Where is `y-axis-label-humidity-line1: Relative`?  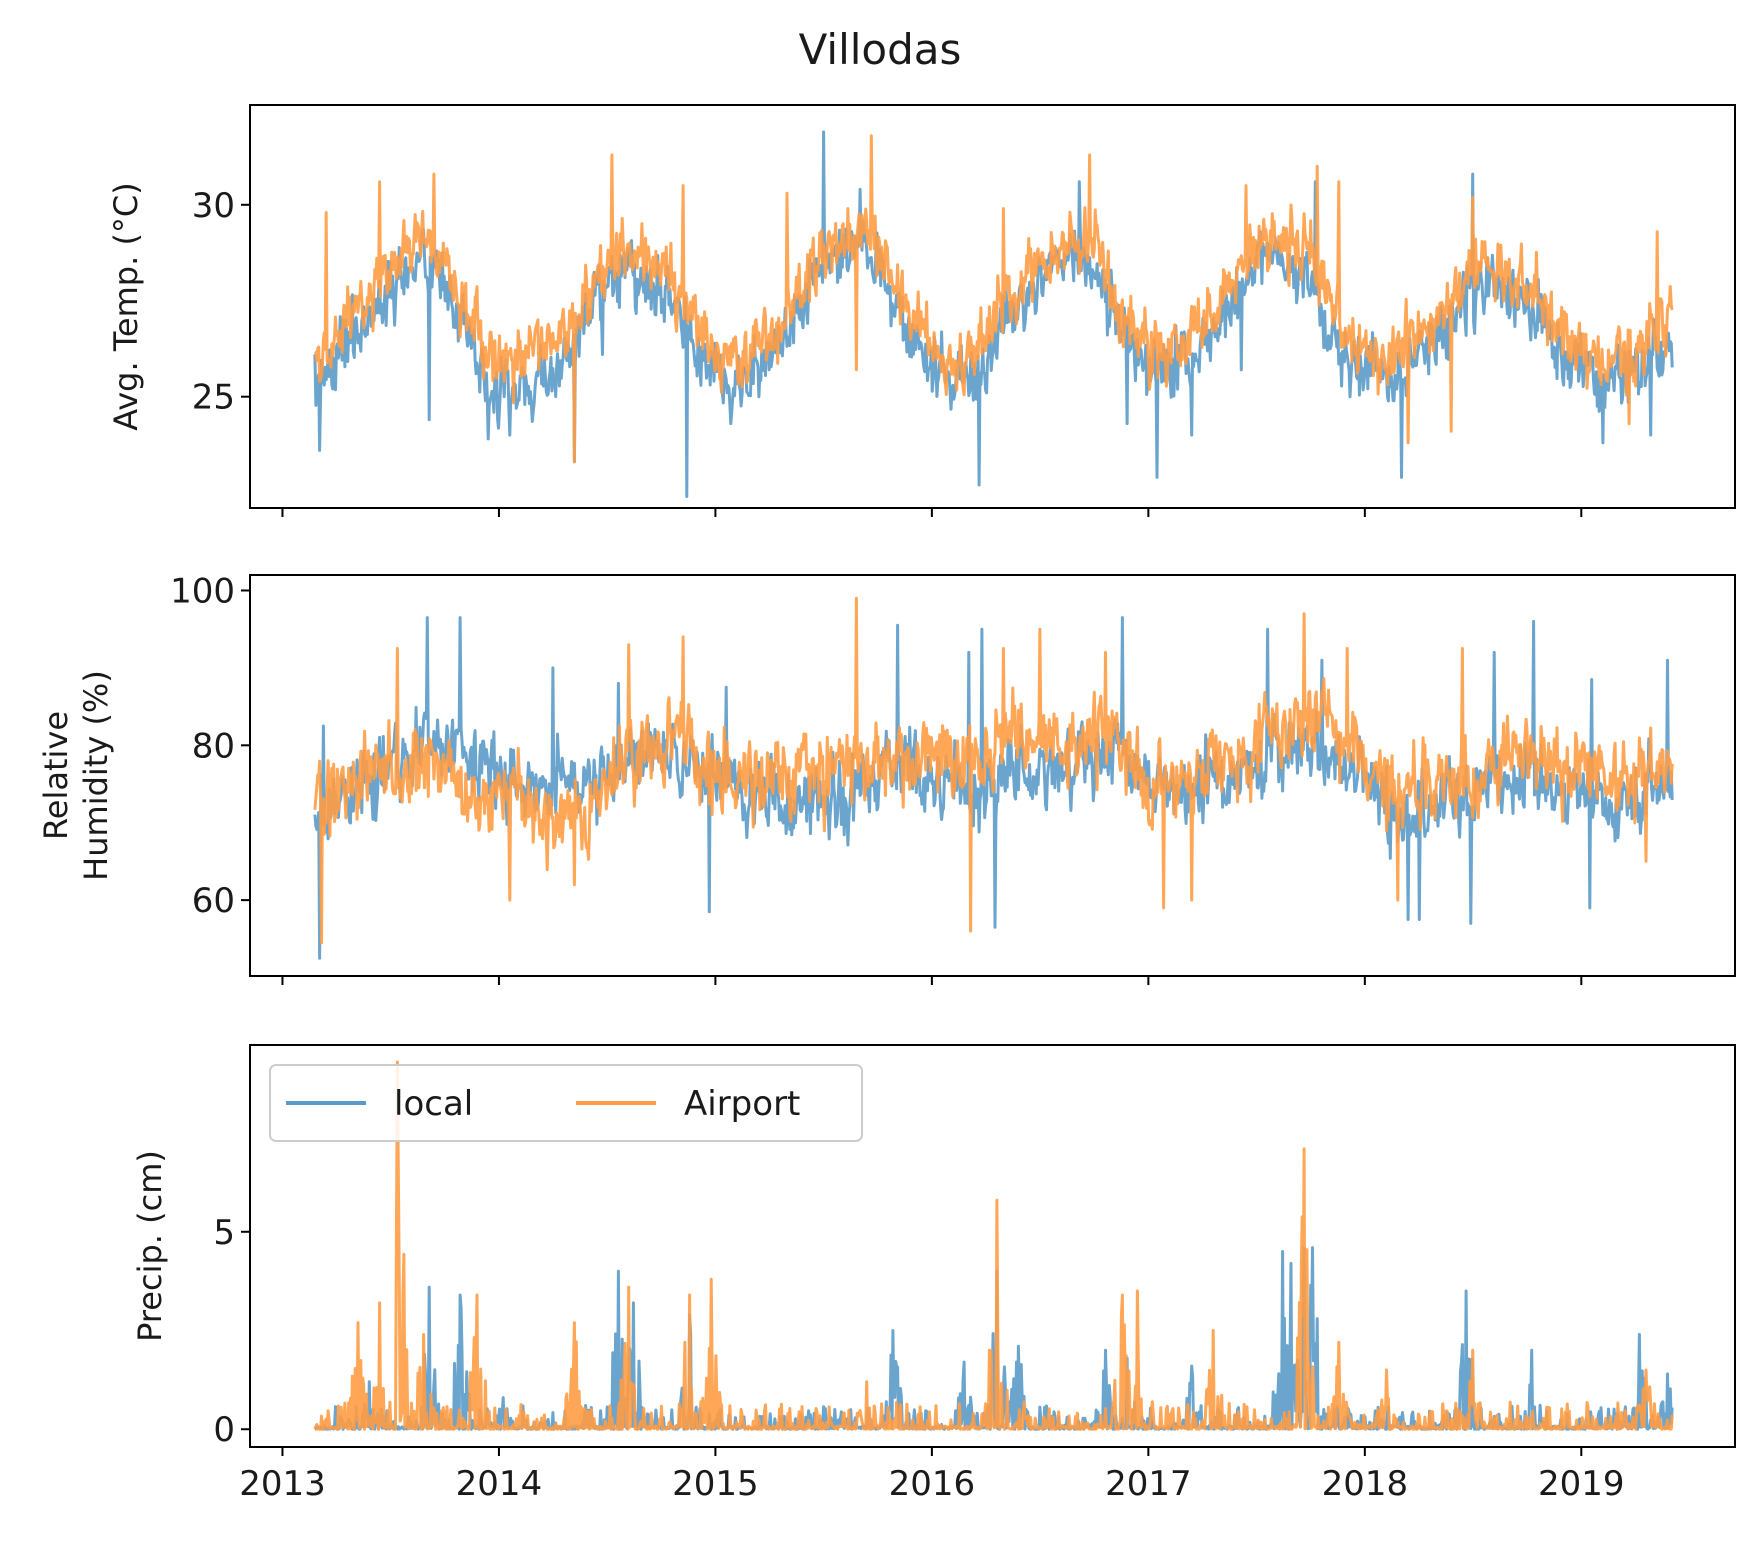
y-axis-label-humidity-line1: Relative is located at coordinates (56, 775).